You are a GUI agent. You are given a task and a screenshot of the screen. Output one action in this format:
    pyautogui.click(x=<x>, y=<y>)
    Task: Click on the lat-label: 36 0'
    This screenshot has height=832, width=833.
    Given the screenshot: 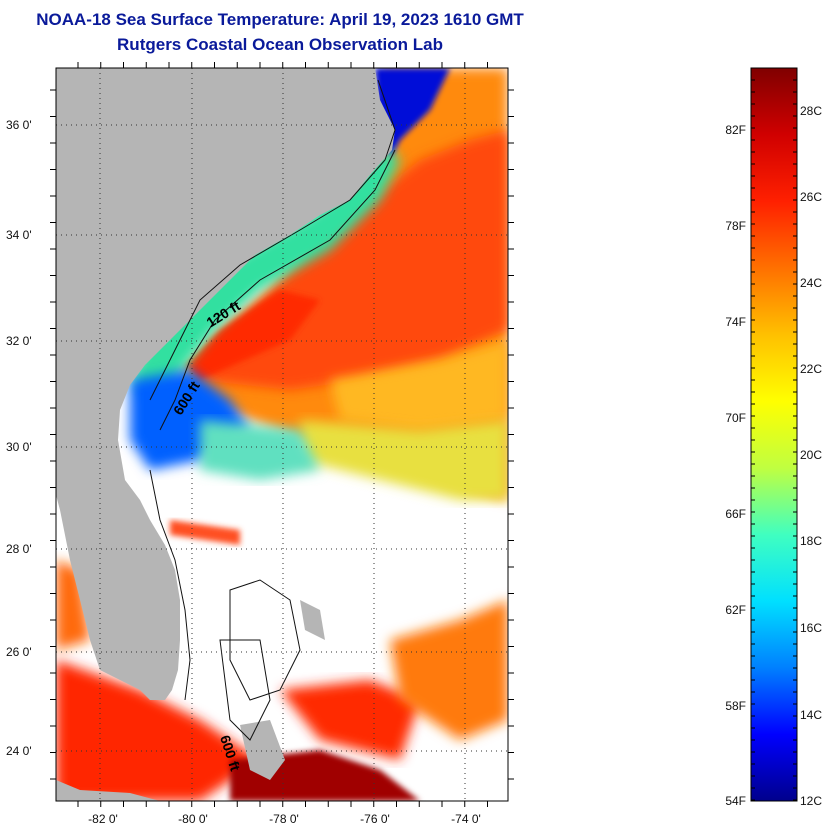 What is the action you would take?
    pyautogui.click(x=19, y=125)
    